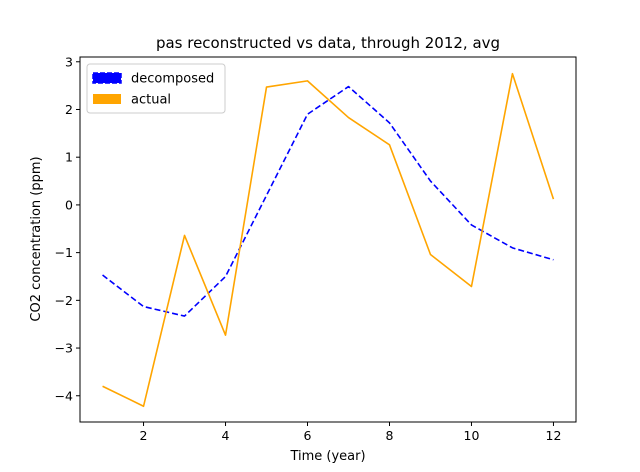 This screenshot has height=472, width=640. What do you see at coordinates (156, 88) in the screenshot?
I see `legend: decomposed actual` at bounding box center [156, 88].